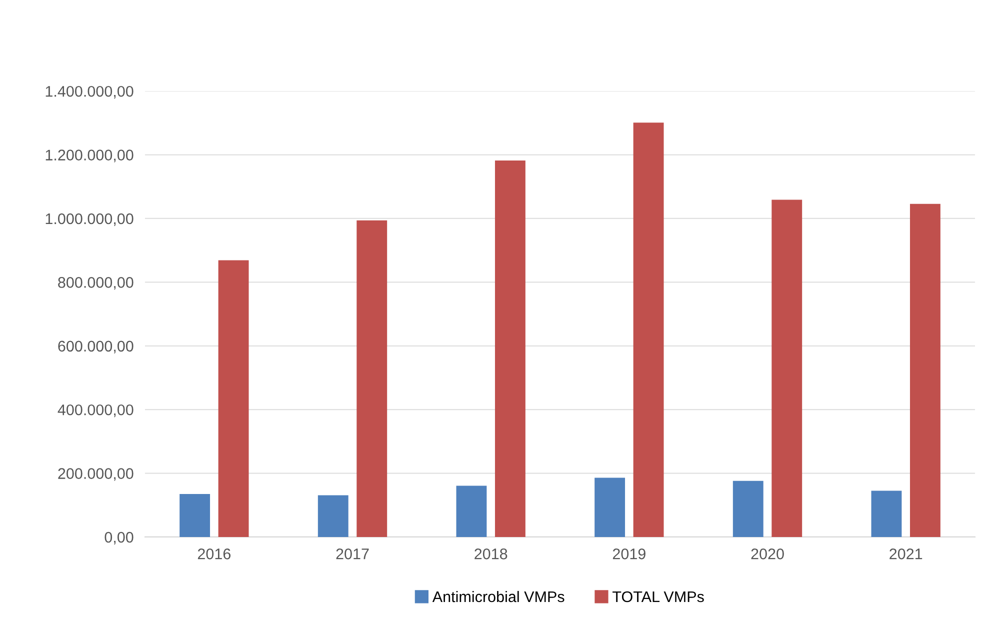  I want to click on y-tick-label: 1.000.000,00, so click(90, 219).